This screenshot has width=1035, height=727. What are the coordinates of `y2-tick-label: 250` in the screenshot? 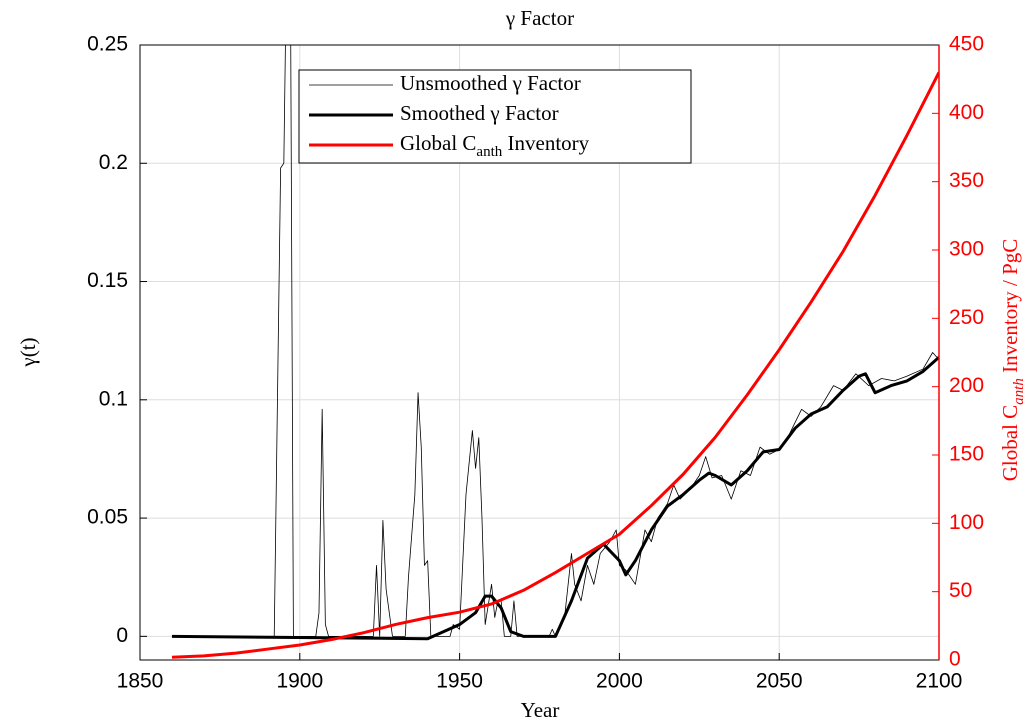 It's located at (966, 317).